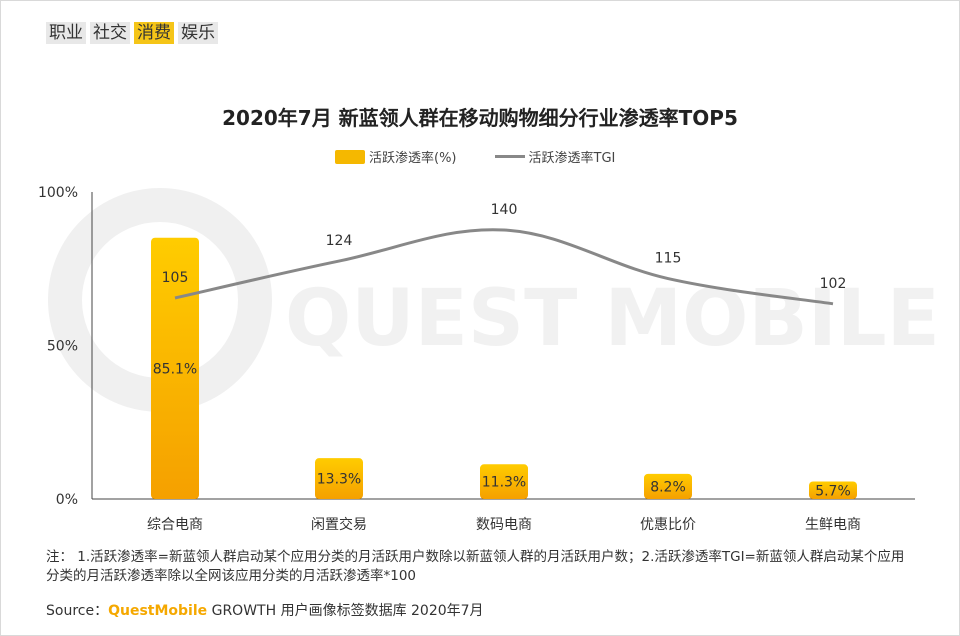 The image size is (960, 636). What do you see at coordinates (66, 33) in the screenshot?
I see `tab-career: 职业` at bounding box center [66, 33].